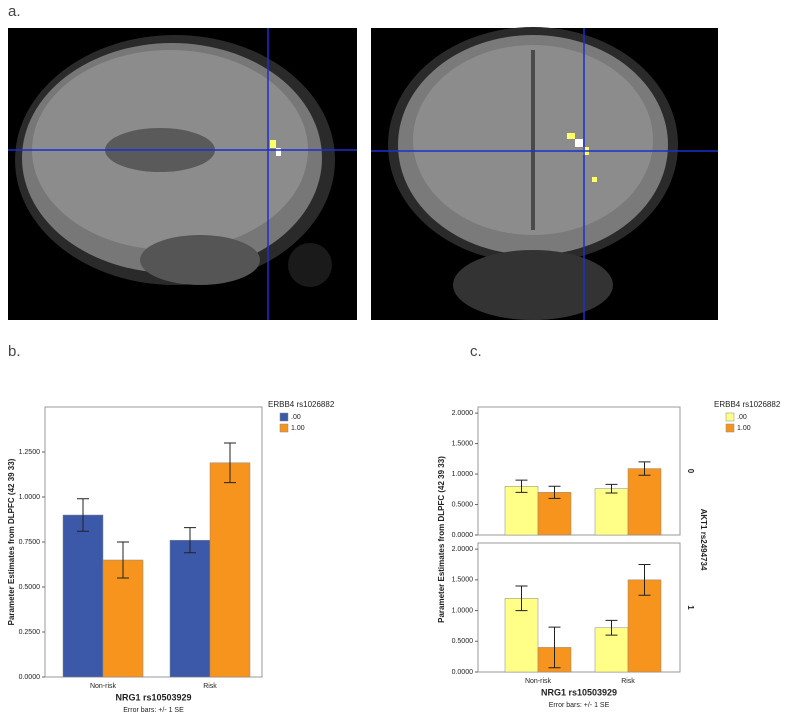 The width and height of the screenshot is (800, 726). What do you see at coordinates (14, 11) in the screenshot?
I see `panel-label: a.` at bounding box center [14, 11].